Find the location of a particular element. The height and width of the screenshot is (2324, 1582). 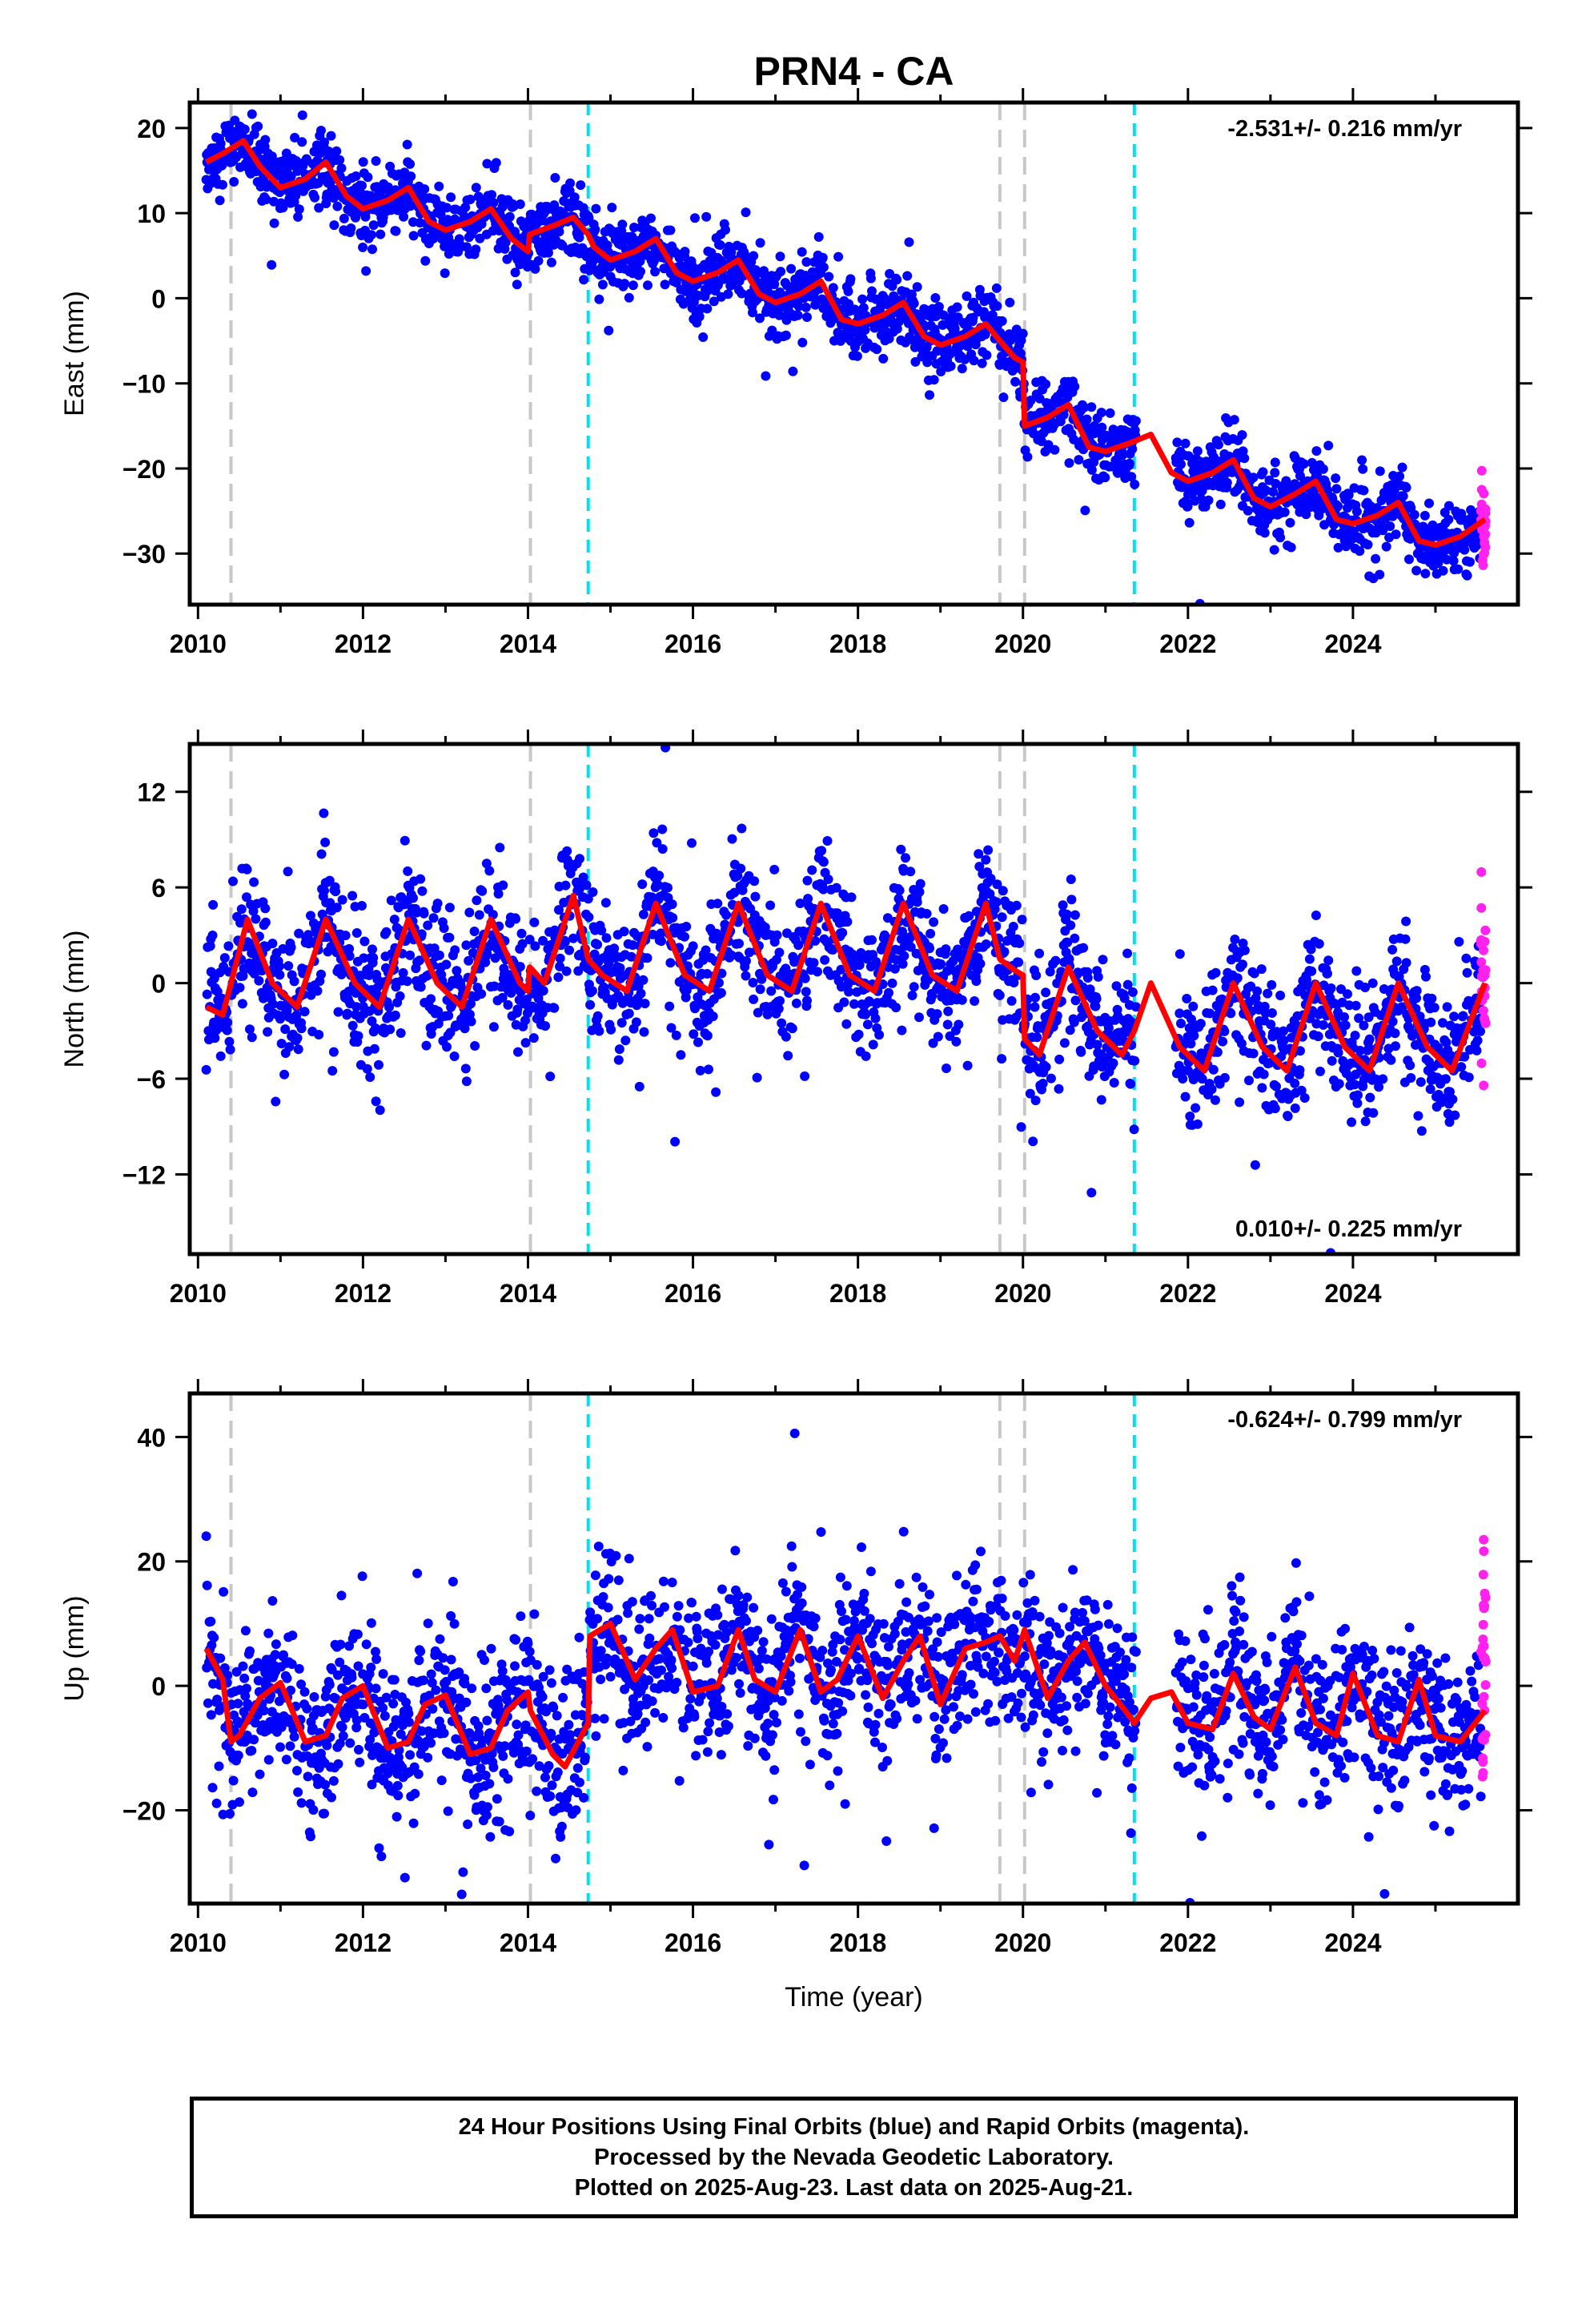

east-x-tick-label: 2014 is located at coordinates (528, 644).